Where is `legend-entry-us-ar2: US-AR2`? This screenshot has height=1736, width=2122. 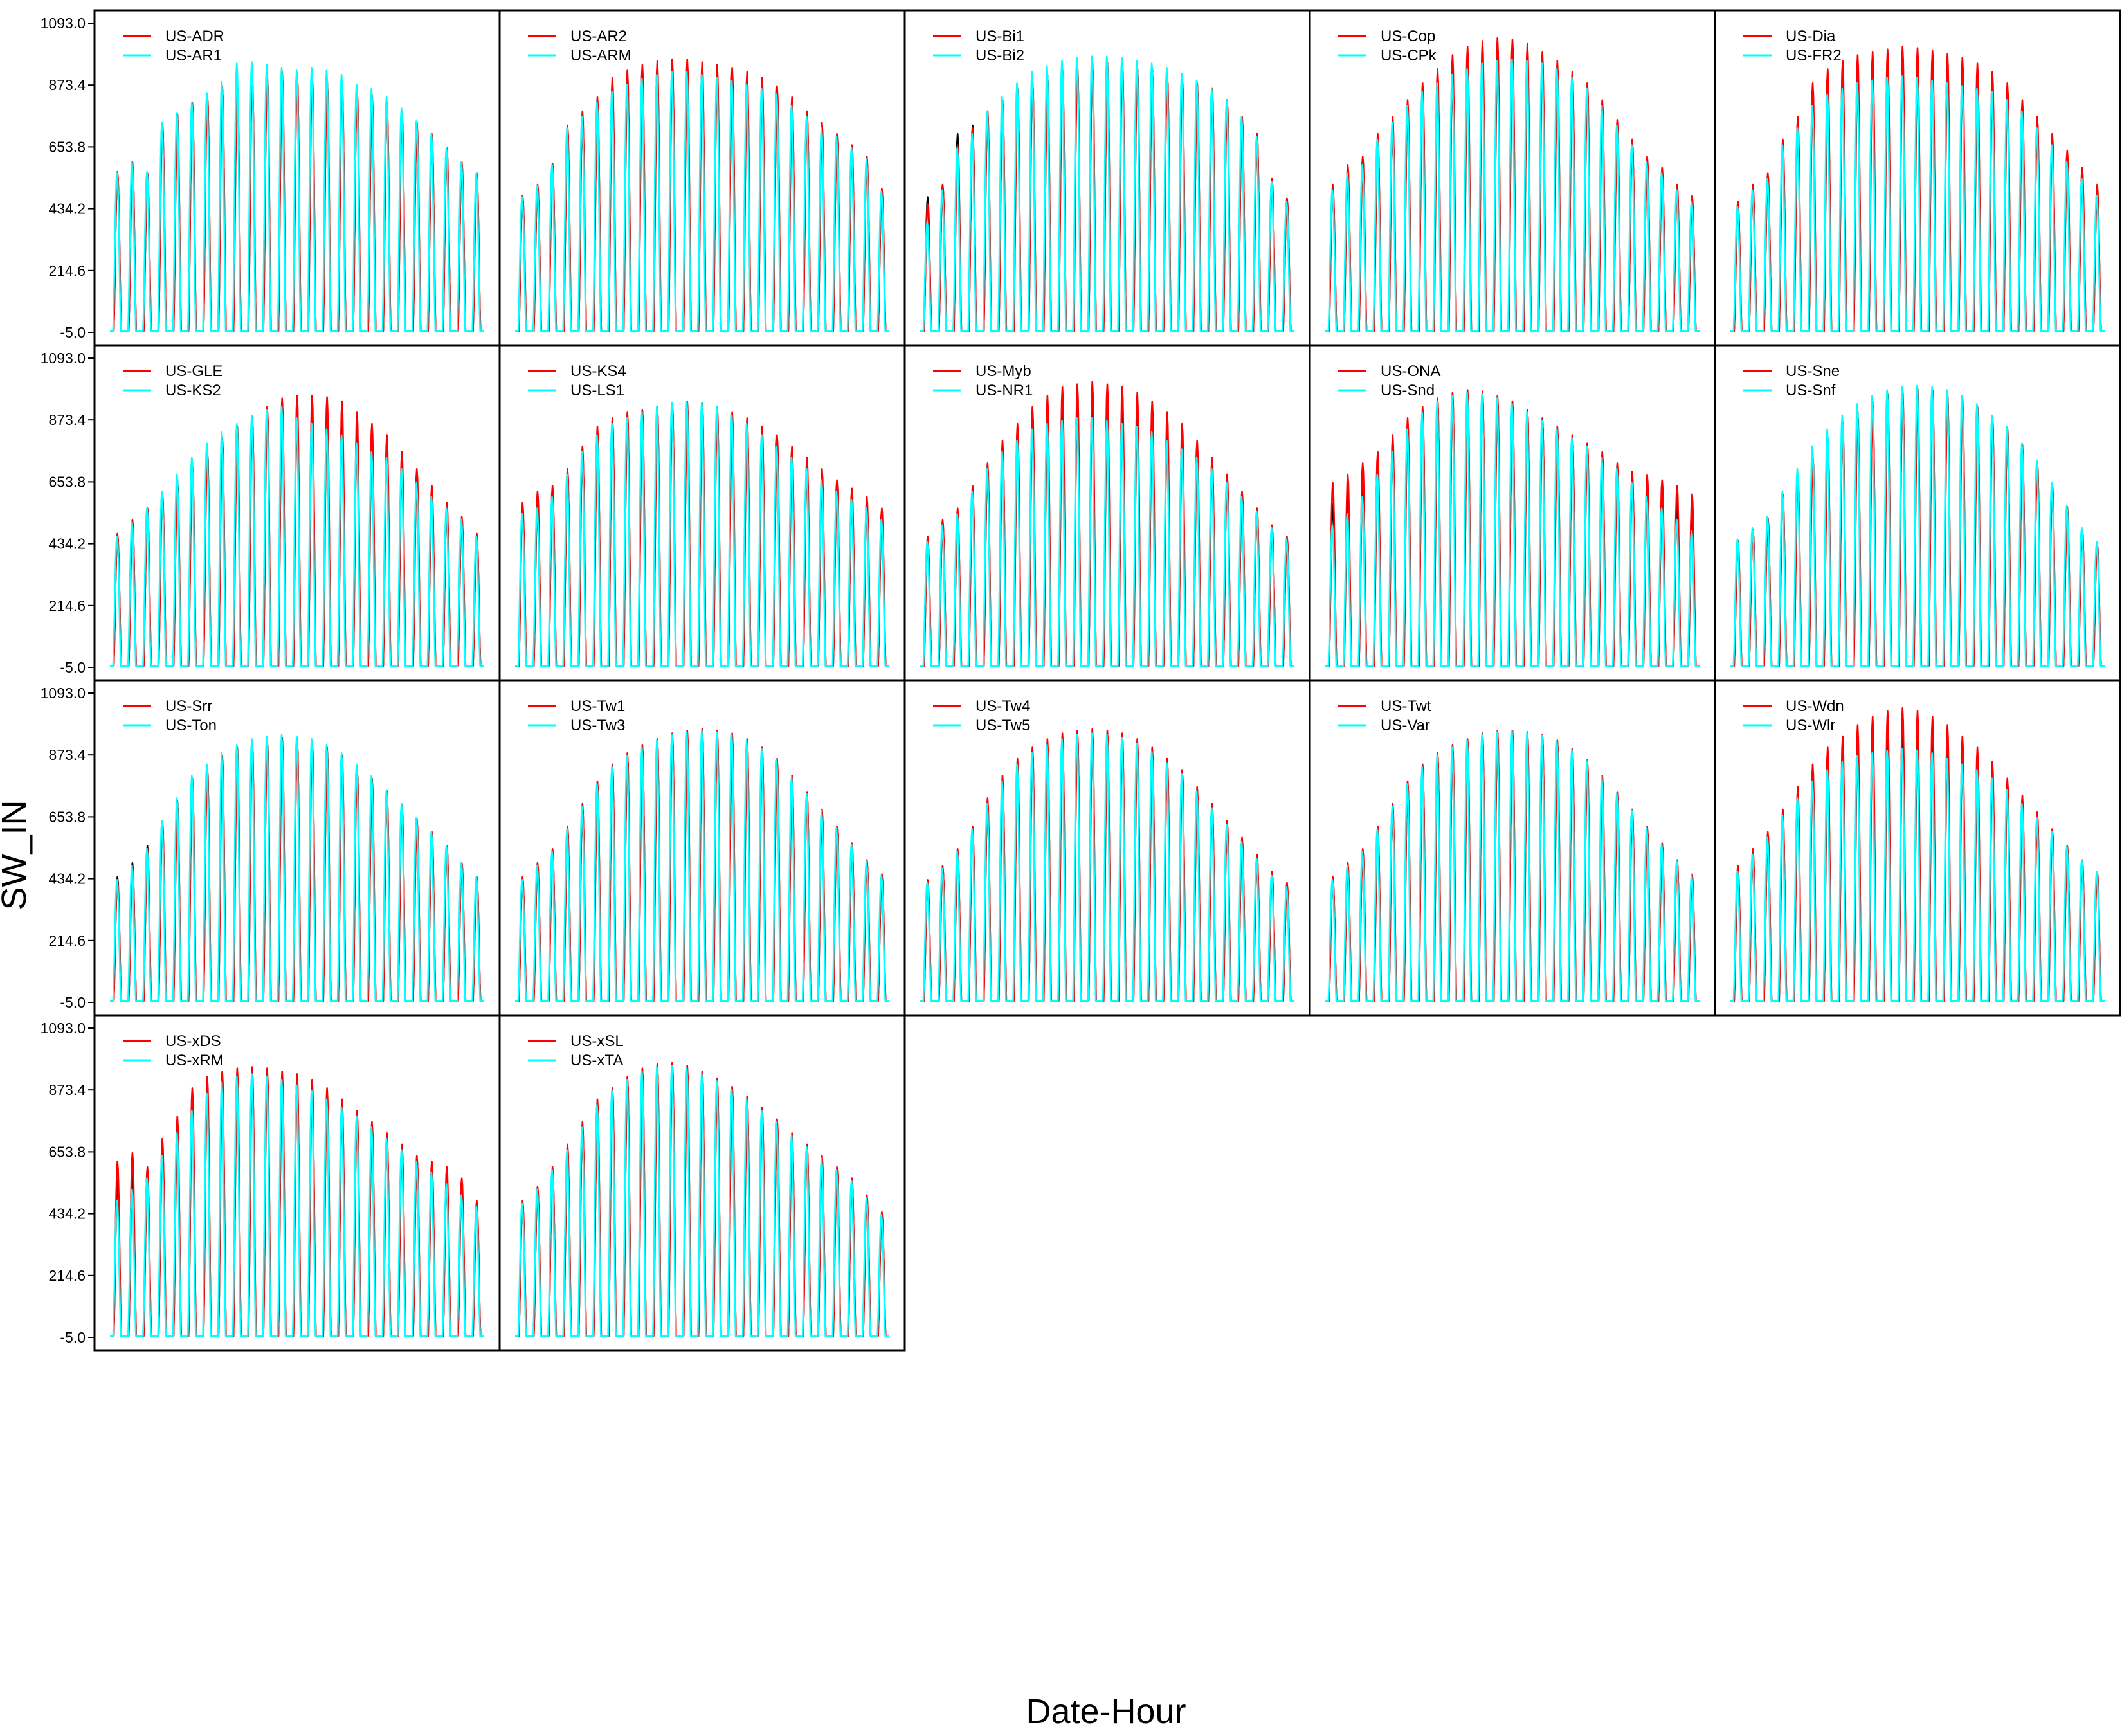
legend-entry-us-ar2: US-AR2 is located at coordinates (598, 36).